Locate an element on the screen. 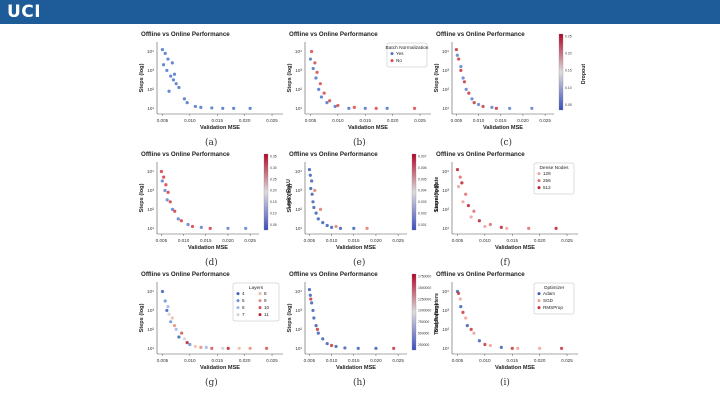 This screenshot has height=405, width=720. legend-label: No is located at coordinates (399, 60).